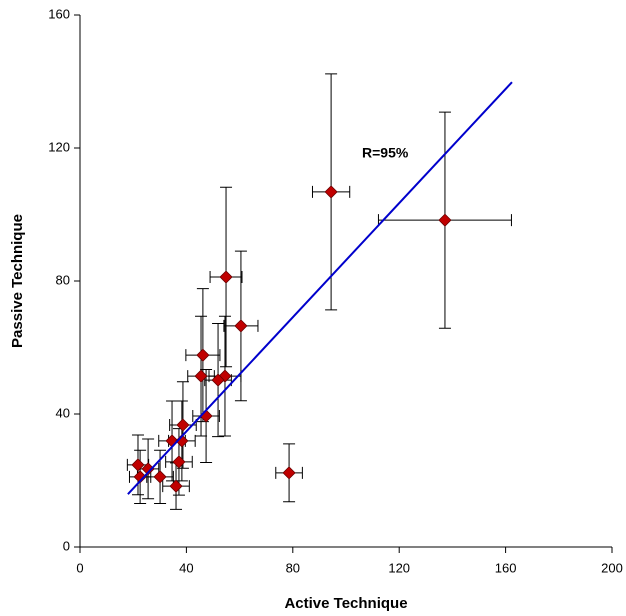  What do you see at coordinates (66, 545) in the screenshot?
I see `y-tick-label: 0` at bounding box center [66, 545].